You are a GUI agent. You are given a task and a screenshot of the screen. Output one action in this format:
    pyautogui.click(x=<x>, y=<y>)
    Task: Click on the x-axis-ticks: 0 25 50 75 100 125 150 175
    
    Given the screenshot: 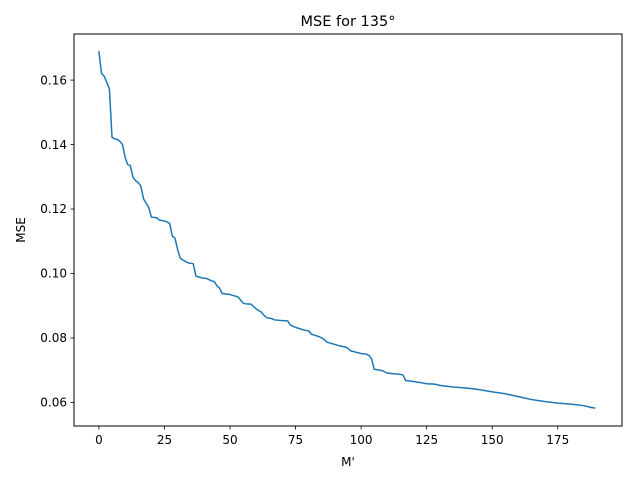 What is the action you would take?
    pyautogui.click(x=332, y=436)
    